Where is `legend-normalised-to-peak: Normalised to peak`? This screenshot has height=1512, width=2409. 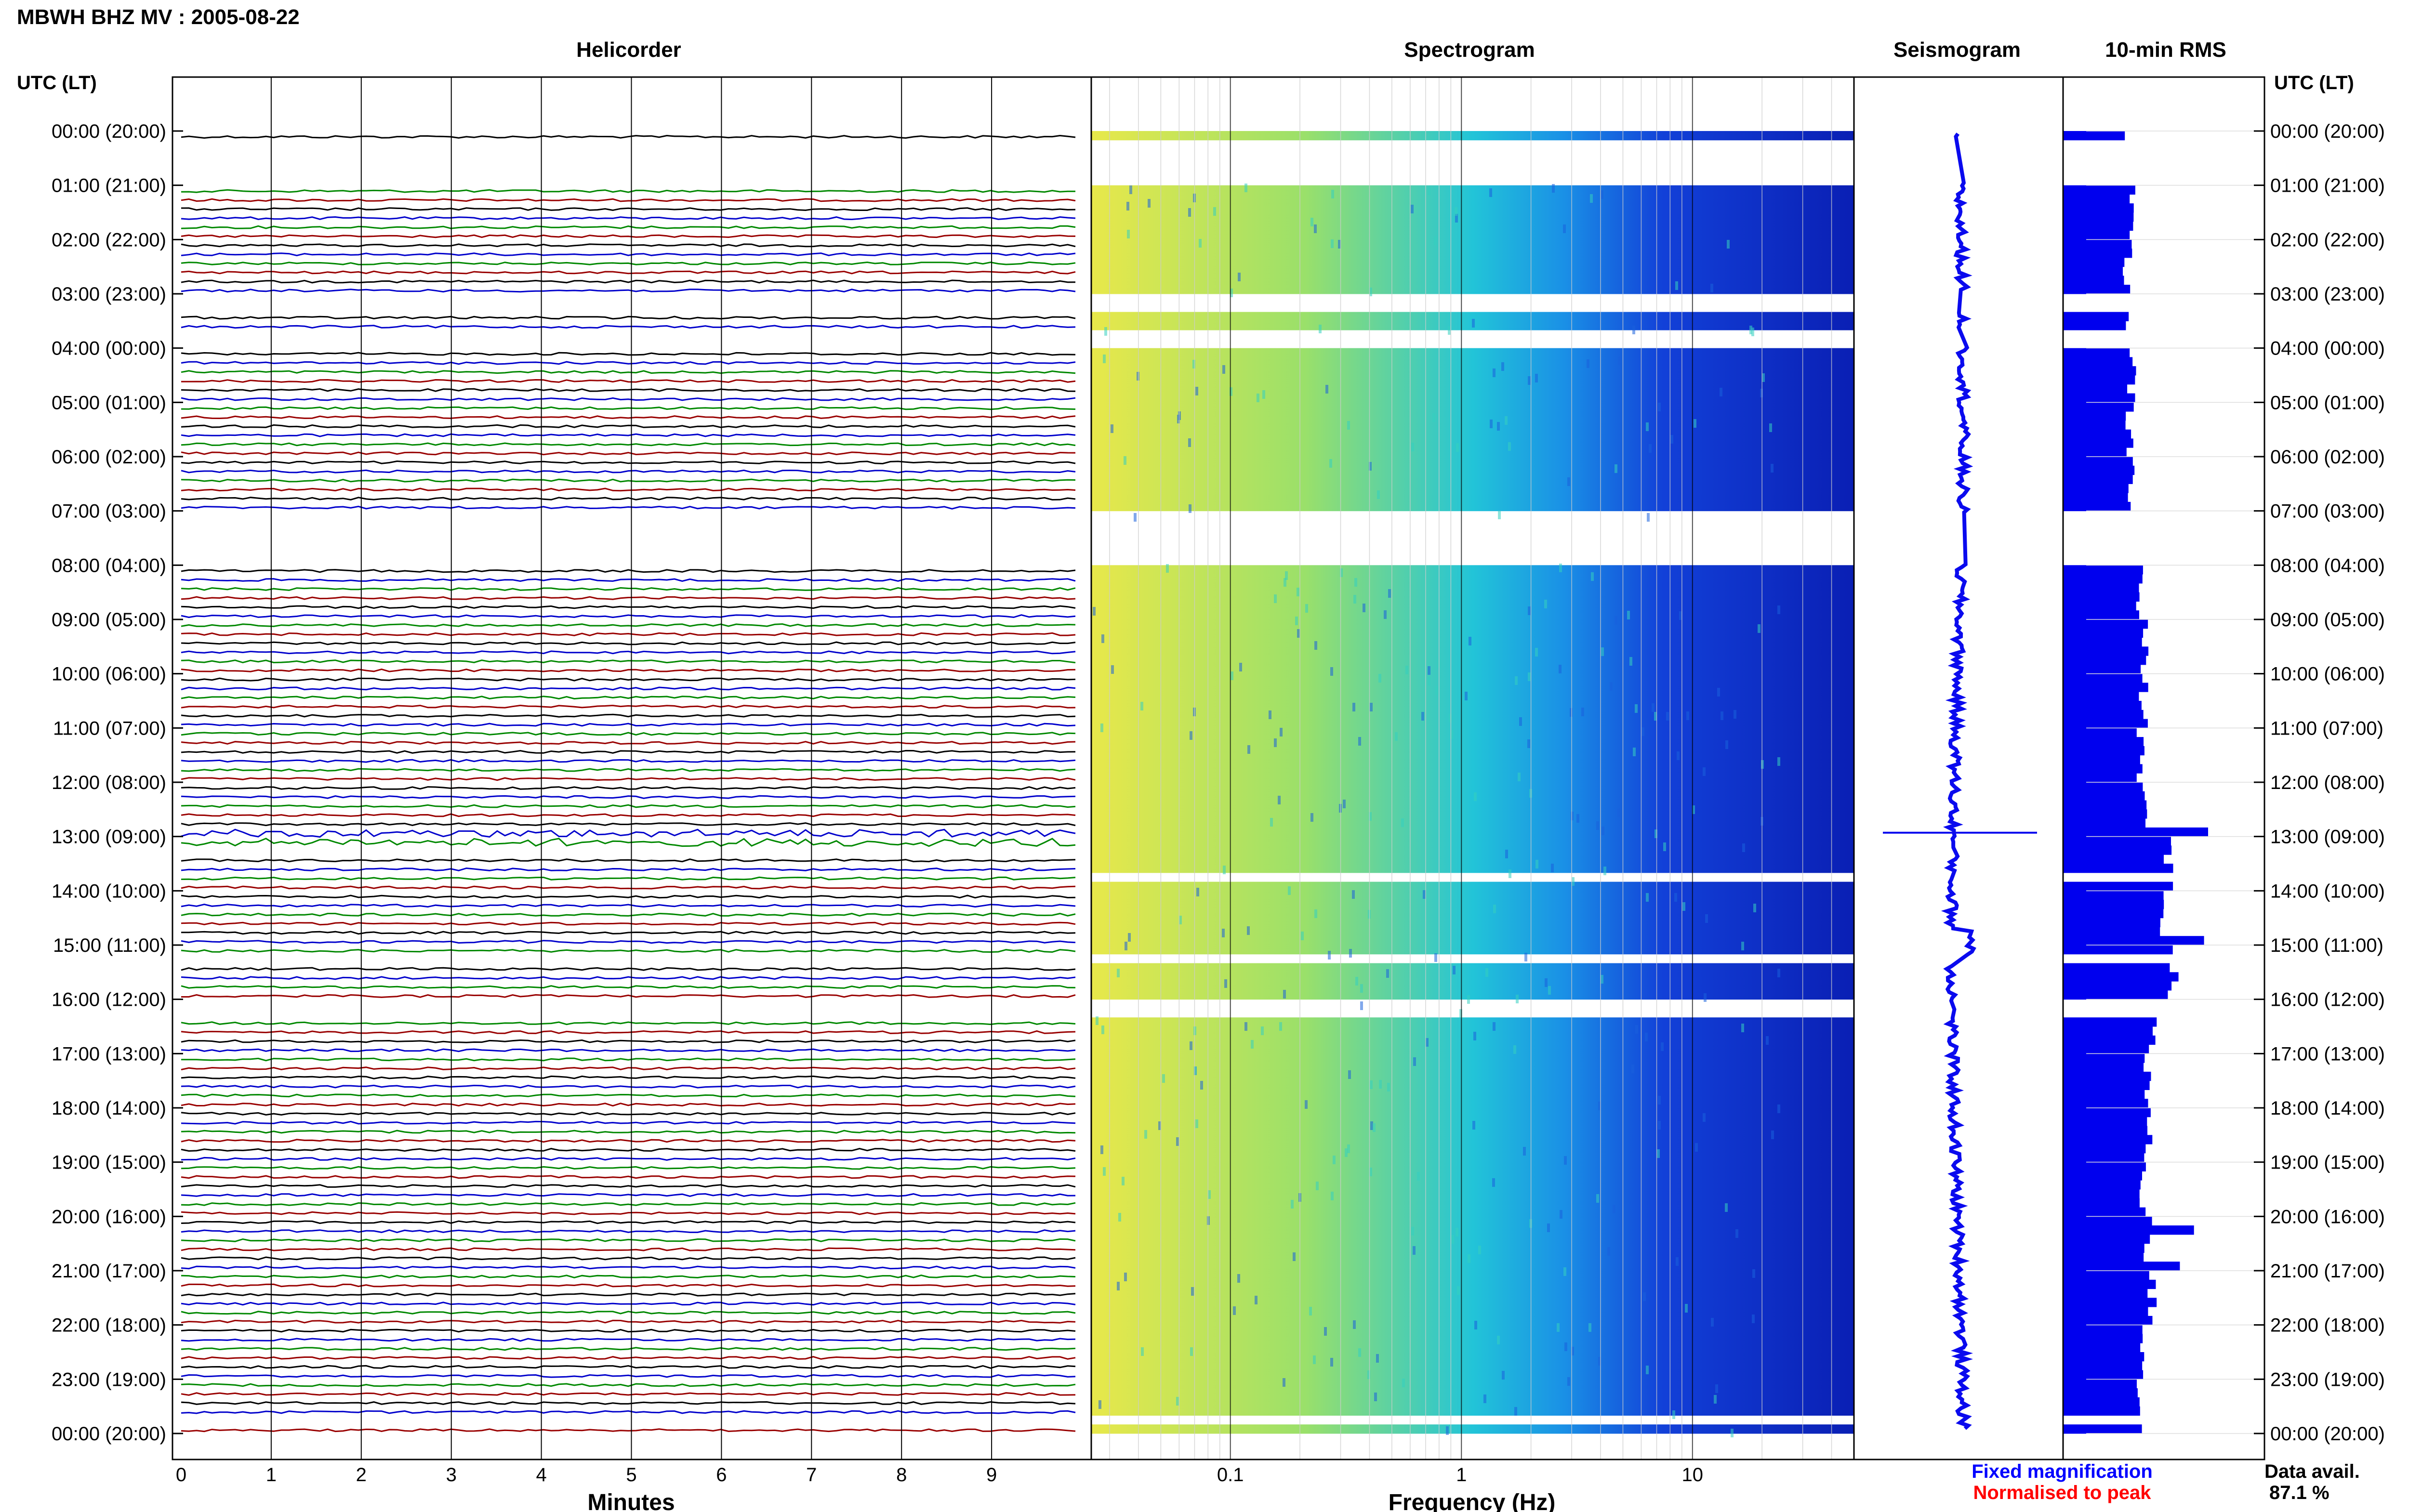 legend-normalised-to-peak: Normalised to peak is located at coordinates (2062, 1492).